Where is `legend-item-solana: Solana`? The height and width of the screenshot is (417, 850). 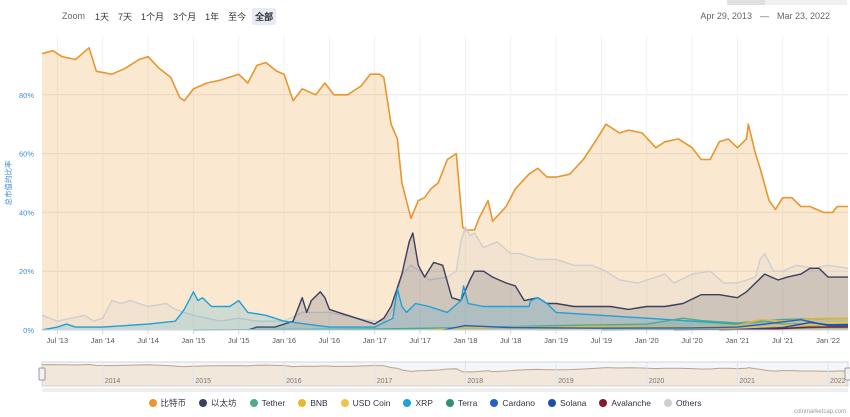
legend-item-solana: Solana is located at coordinates (567, 403).